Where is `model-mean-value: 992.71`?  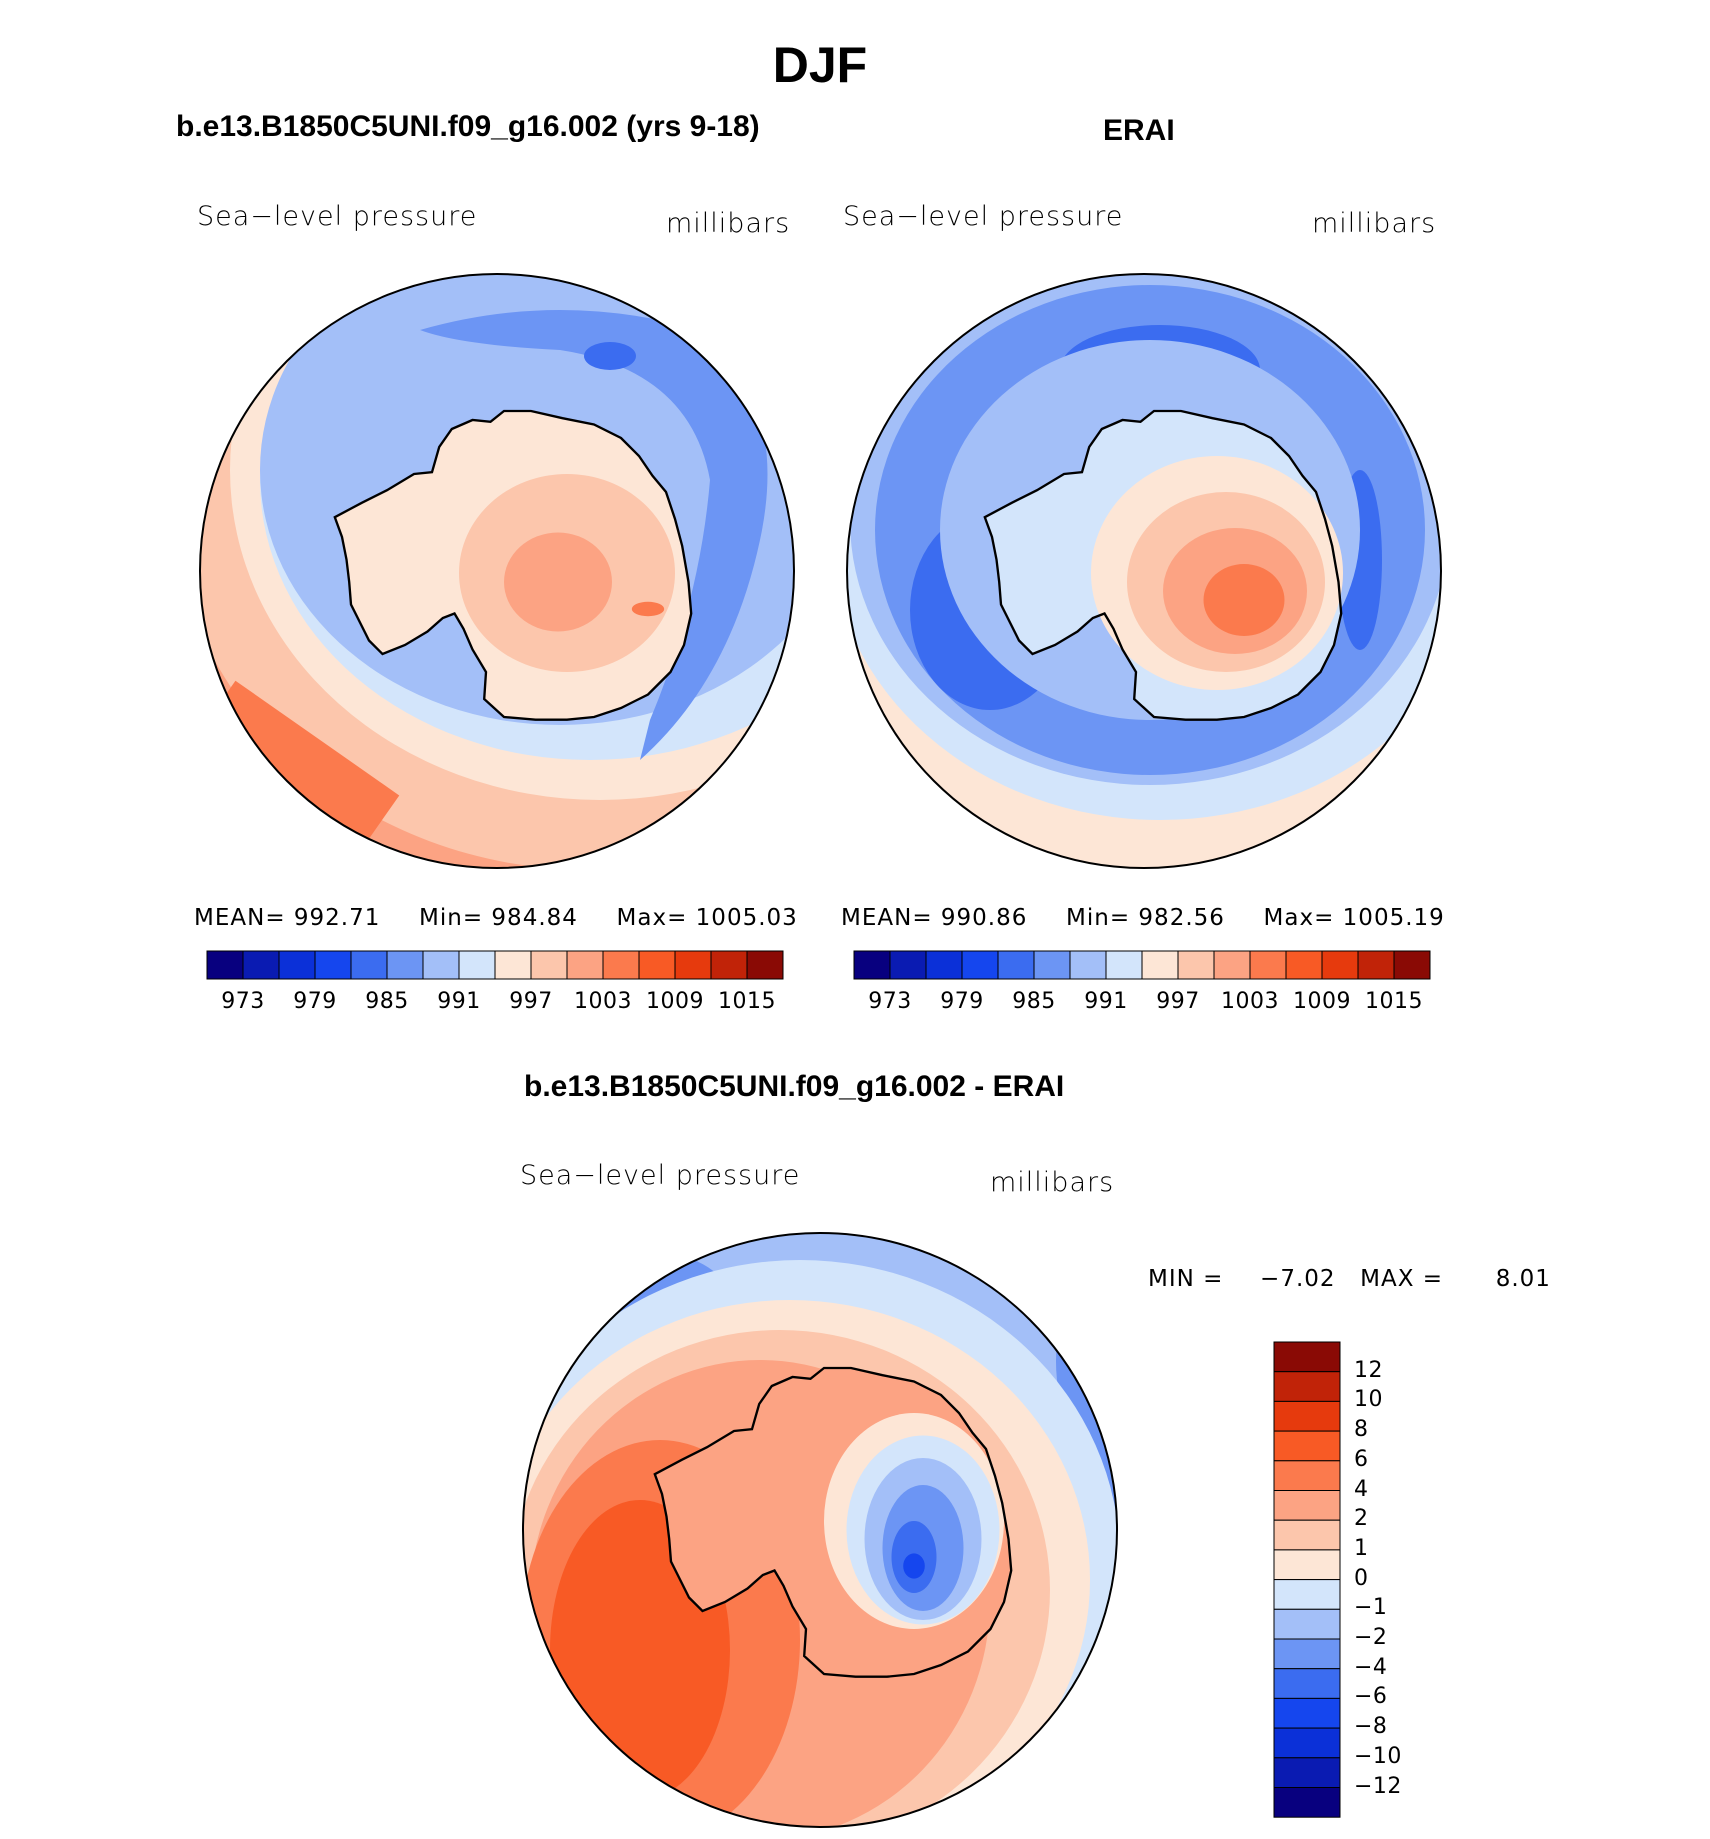 model-mean-value: 992.71 is located at coordinates (337, 918).